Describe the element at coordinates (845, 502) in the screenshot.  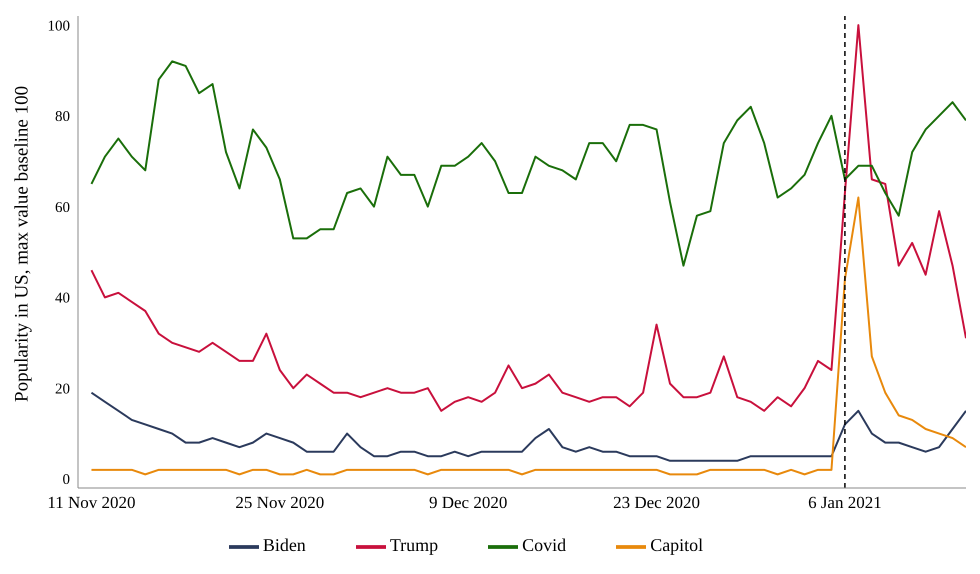
I see `x-tick-label: 6 Jan 2021` at that location.